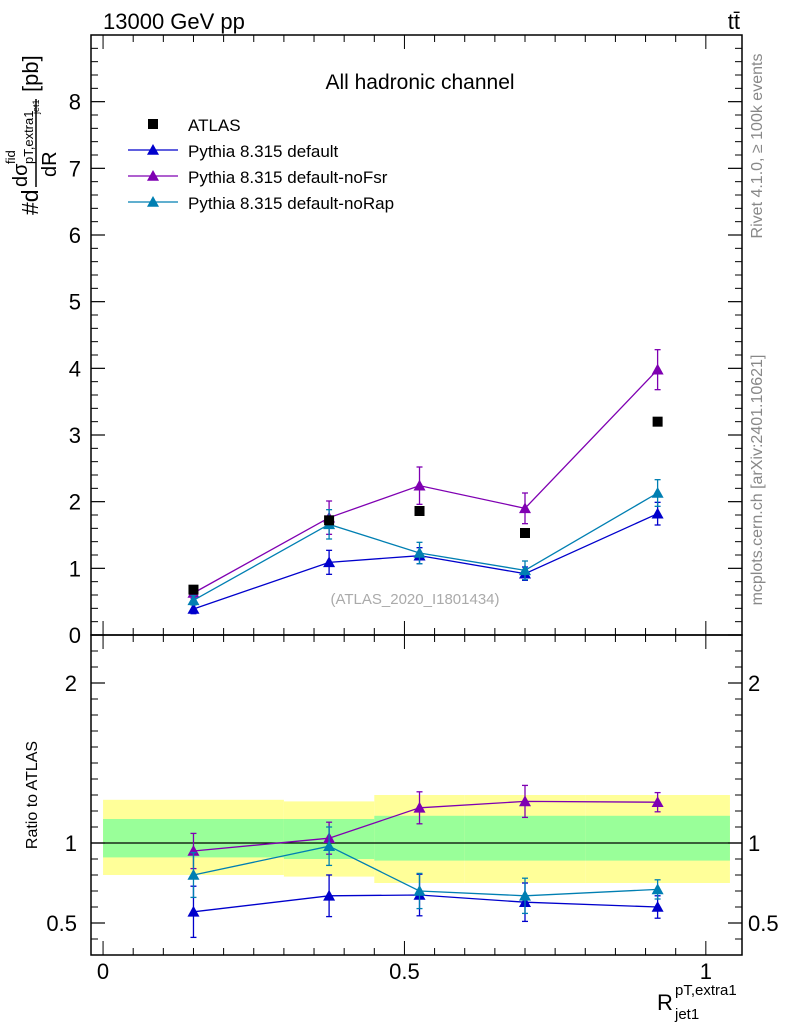 The height and width of the screenshot is (1024, 786). I want to click on ratio-tick-label-left: 1, so click(71, 843).